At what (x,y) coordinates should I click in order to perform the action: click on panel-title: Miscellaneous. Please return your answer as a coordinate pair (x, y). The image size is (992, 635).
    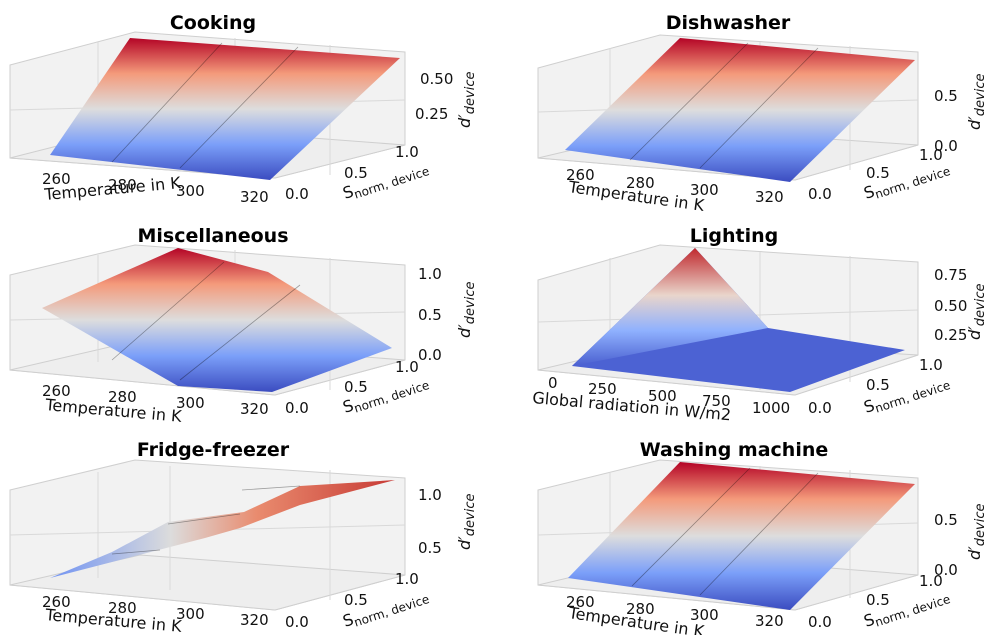
    Looking at the image, I should click on (212, 236).